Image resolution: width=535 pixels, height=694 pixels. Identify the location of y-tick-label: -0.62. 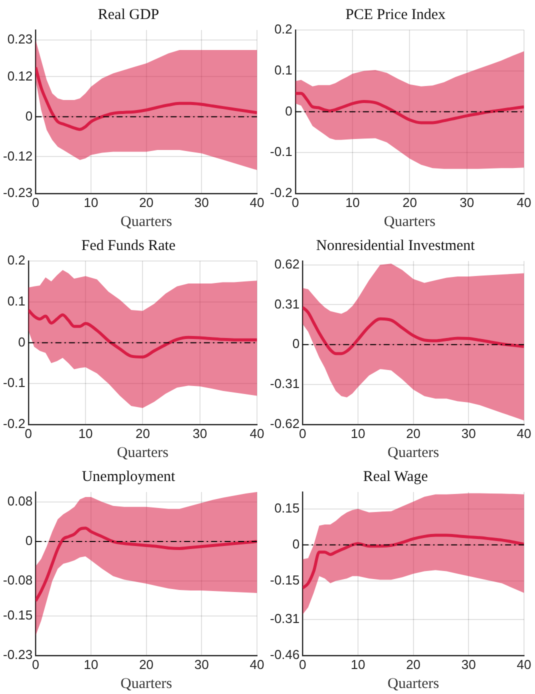
(285, 423).